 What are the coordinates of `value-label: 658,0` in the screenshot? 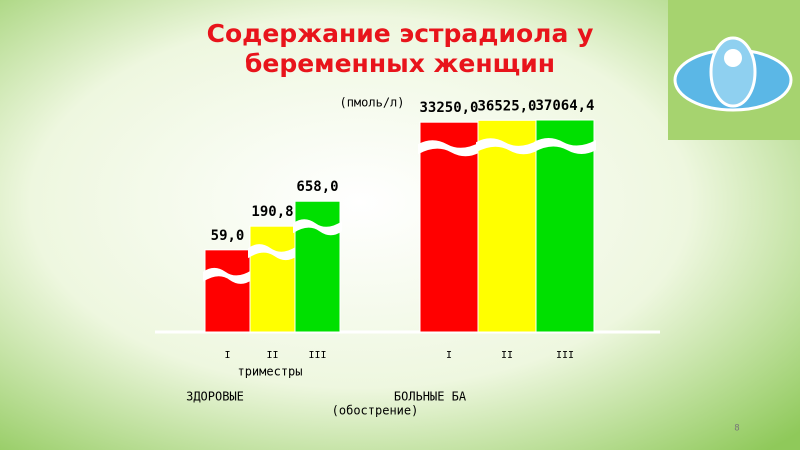 It's located at (317, 187).